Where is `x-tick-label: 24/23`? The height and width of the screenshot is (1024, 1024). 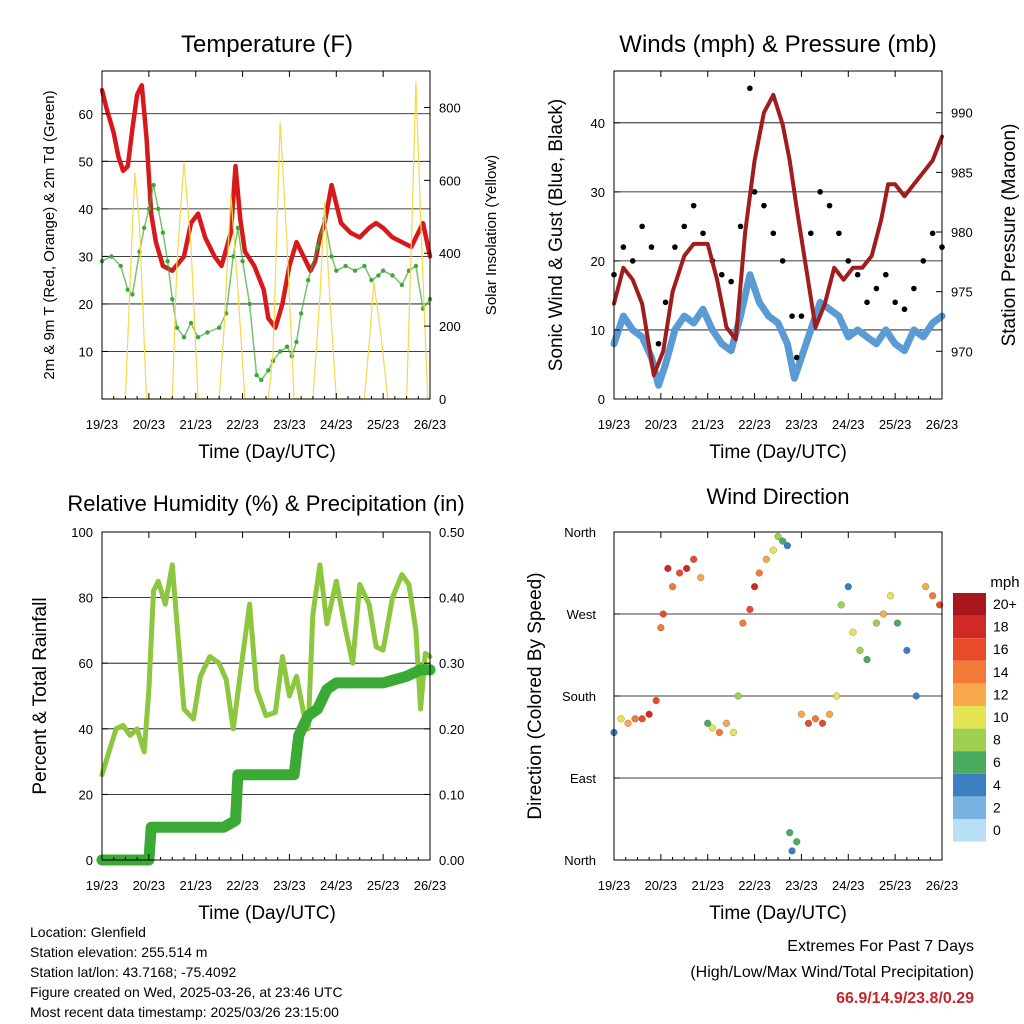 x-tick-label: 24/23 is located at coordinates (336, 885).